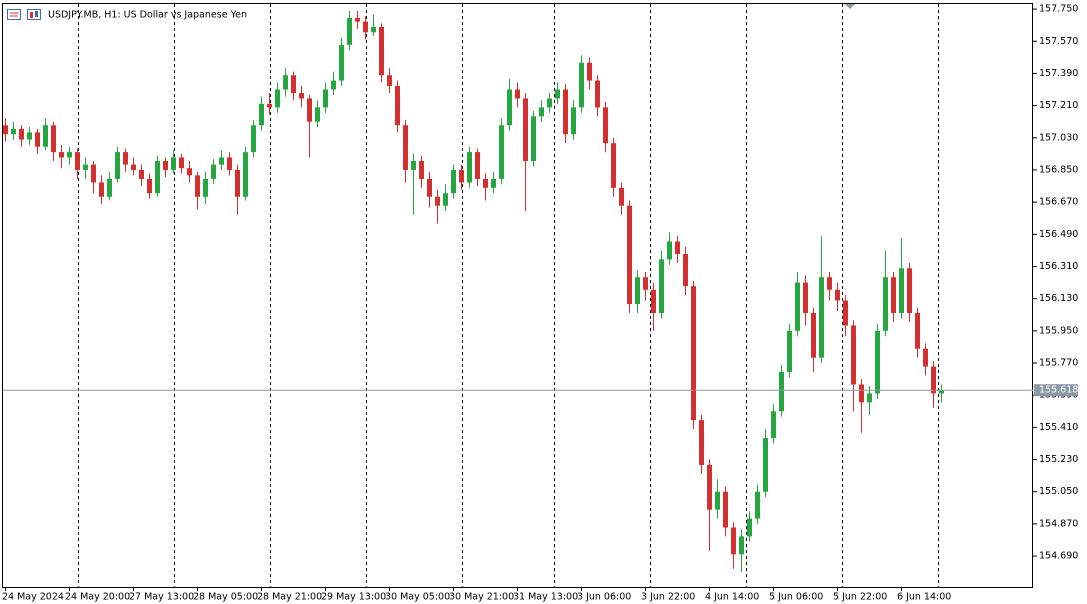  I want to click on x-tick-label: 27 May 13:00, so click(161, 597).